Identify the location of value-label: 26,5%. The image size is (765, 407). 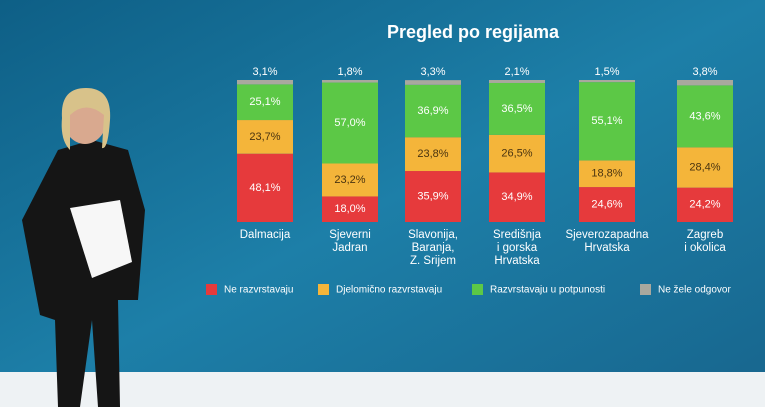
(516, 154).